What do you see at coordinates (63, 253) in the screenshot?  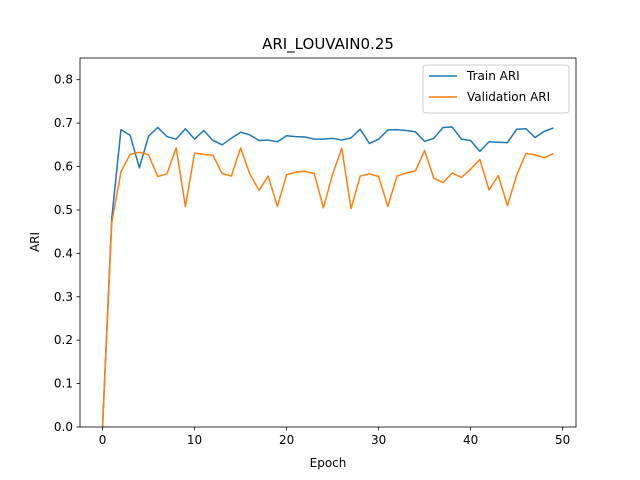 I see `y-tick-label: 0.4` at bounding box center [63, 253].